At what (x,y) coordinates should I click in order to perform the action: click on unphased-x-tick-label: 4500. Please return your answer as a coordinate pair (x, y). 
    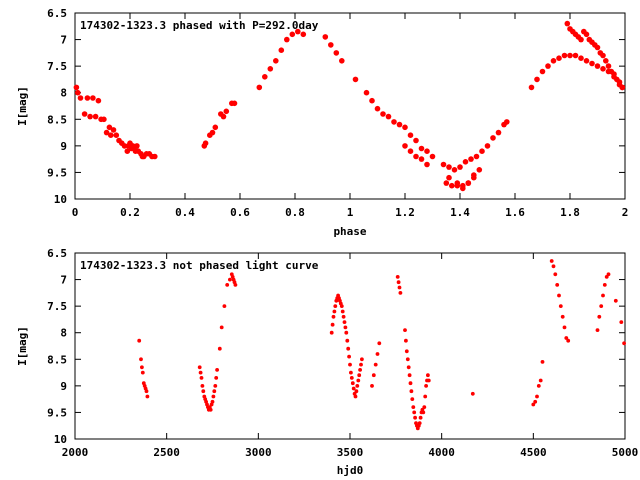
    Looking at the image, I should click on (533, 452).